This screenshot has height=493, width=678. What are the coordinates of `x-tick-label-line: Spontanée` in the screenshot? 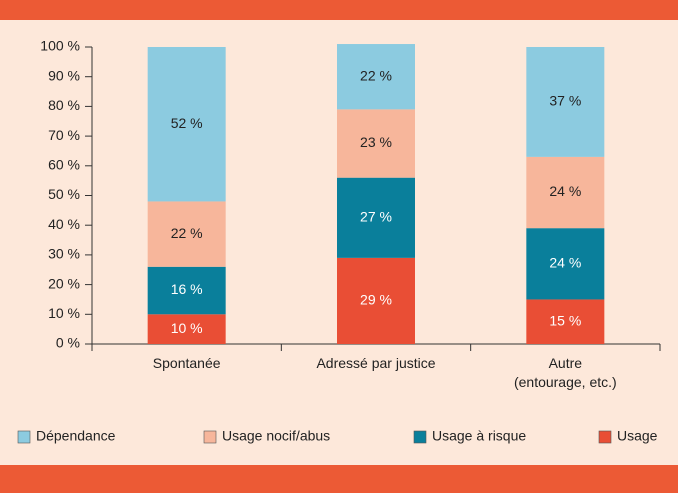 It's located at (187, 363).